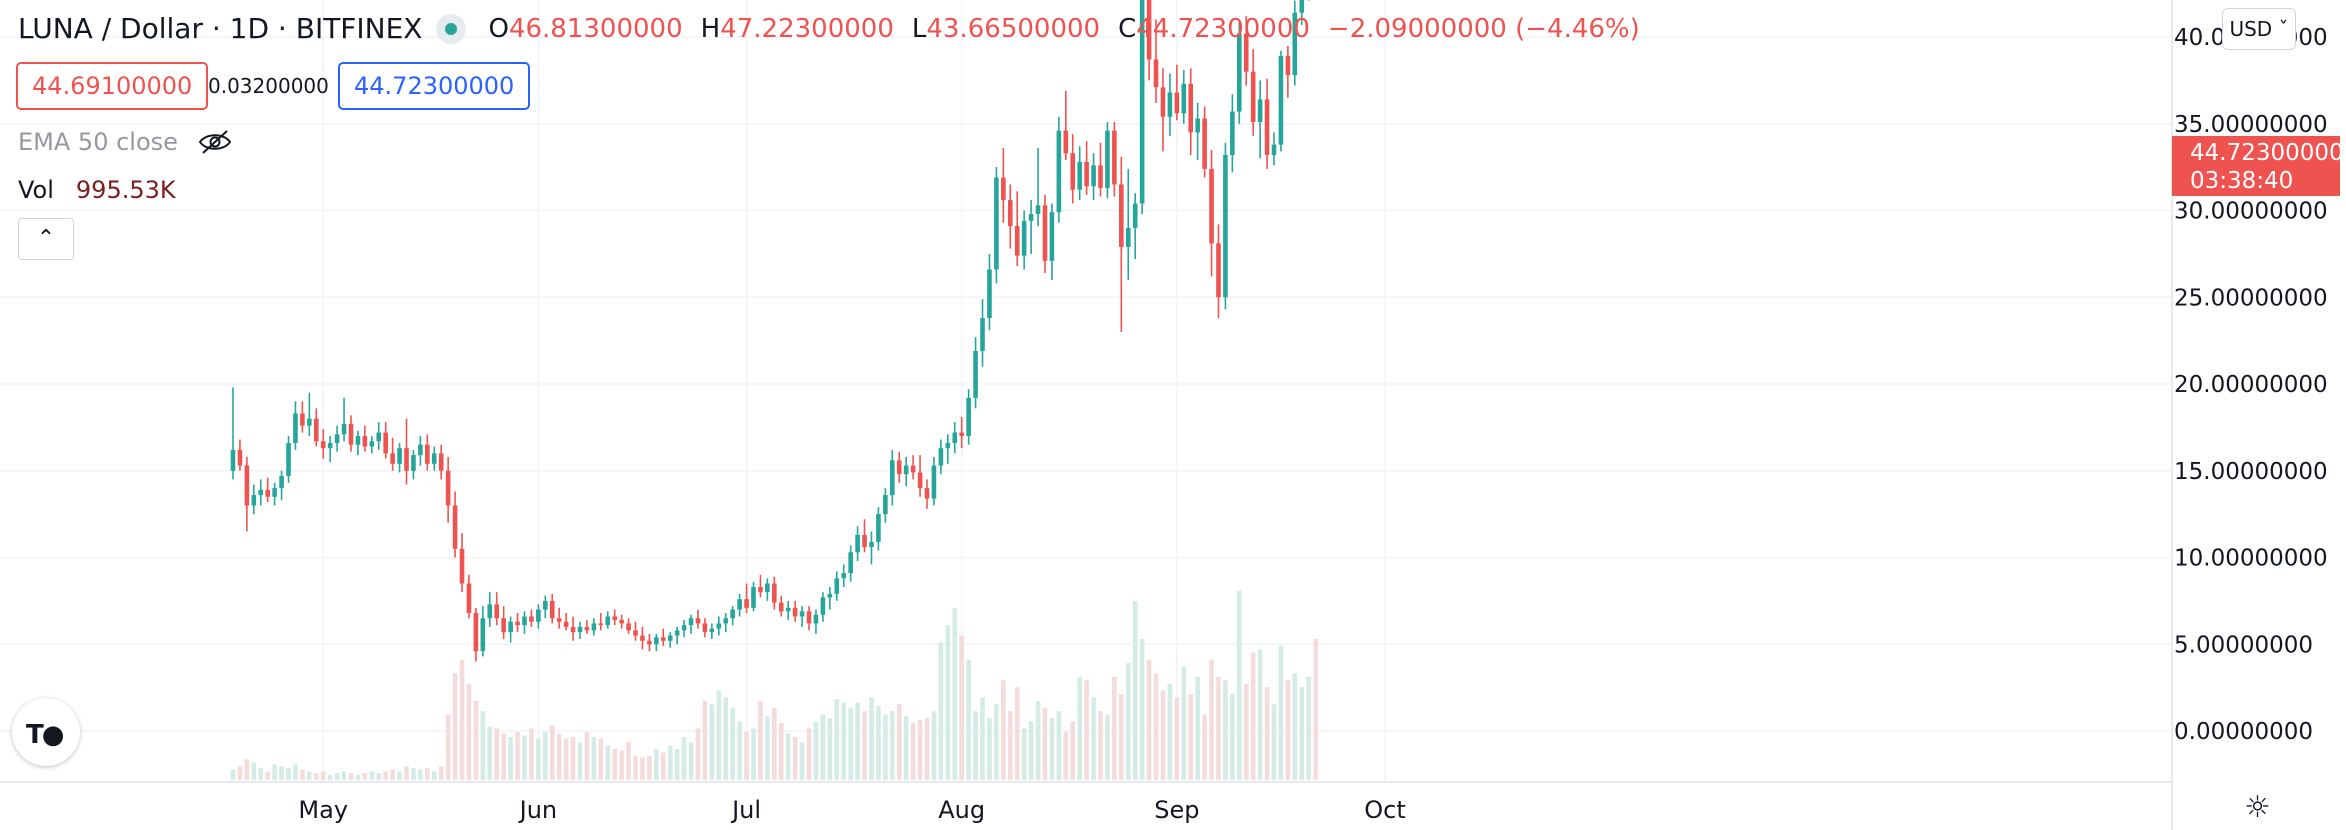  I want to click on settings-gear-icon: ☼, so click(2257, 807).